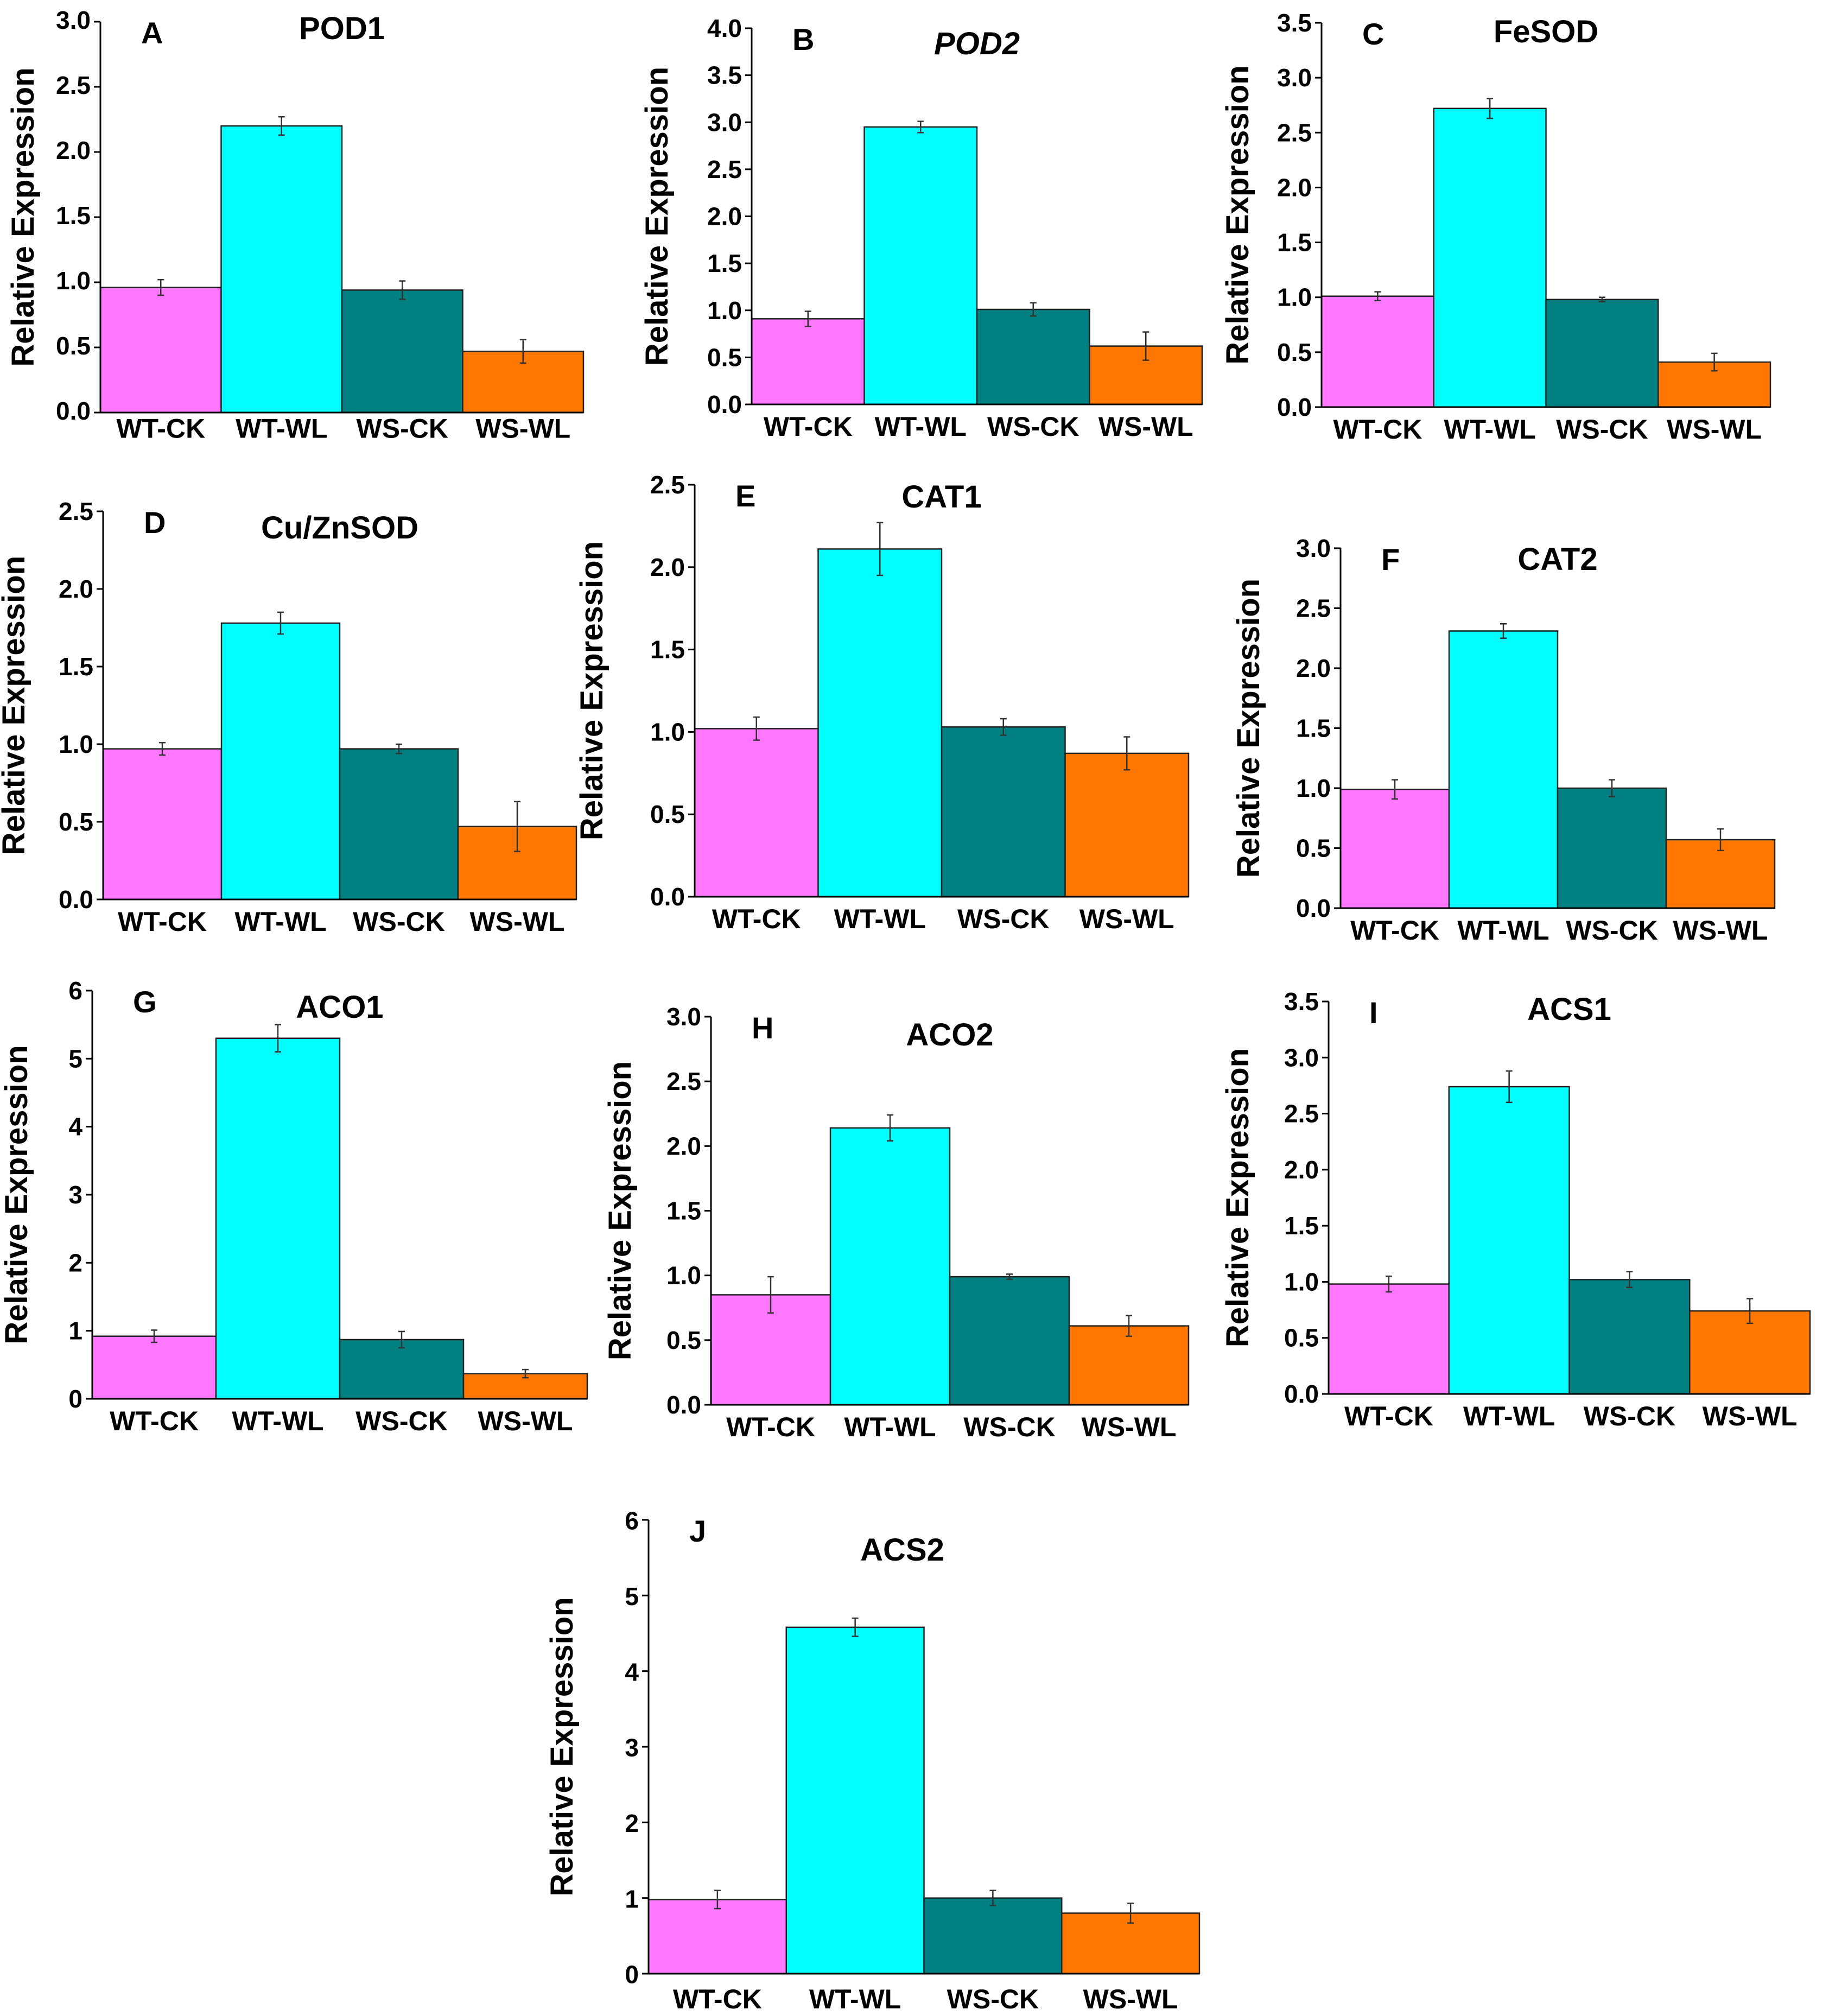 The image size is (1829, 2016). I want to click on chart-title: POD1, so click(342, 28).